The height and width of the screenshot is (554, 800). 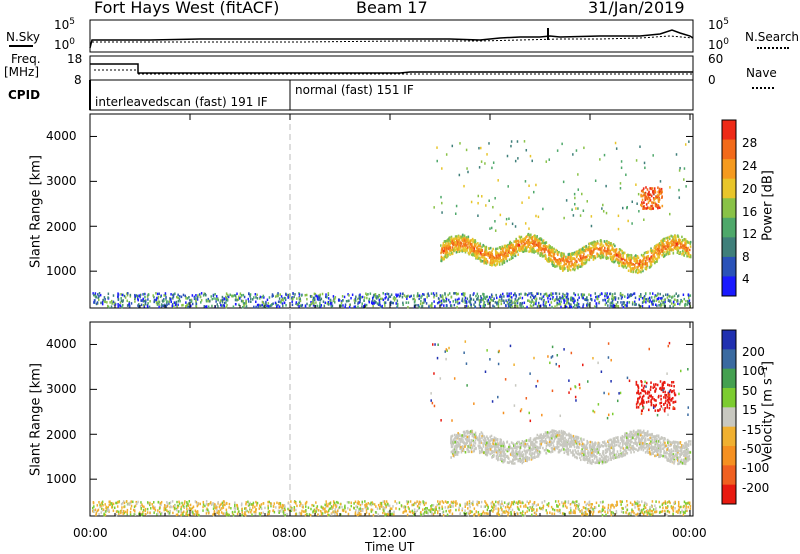 What do you see at coordinates (65, 24) in the screenshot?
I see `nsky-top-tick: 105` at bounding box center [65, 24].